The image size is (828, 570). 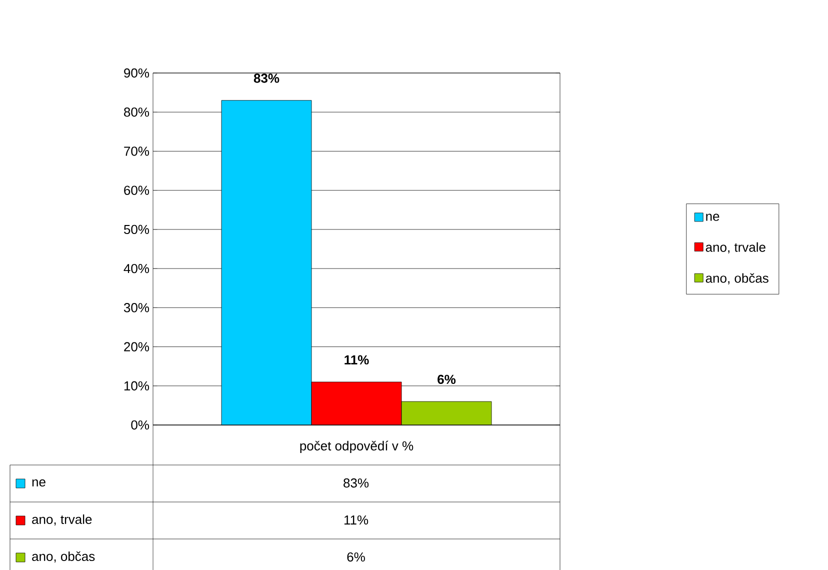 What do you see at coordinates (137, 190) in the screenshot?
I see `y-tick-label: 60%` at bounding box center [137, 190].